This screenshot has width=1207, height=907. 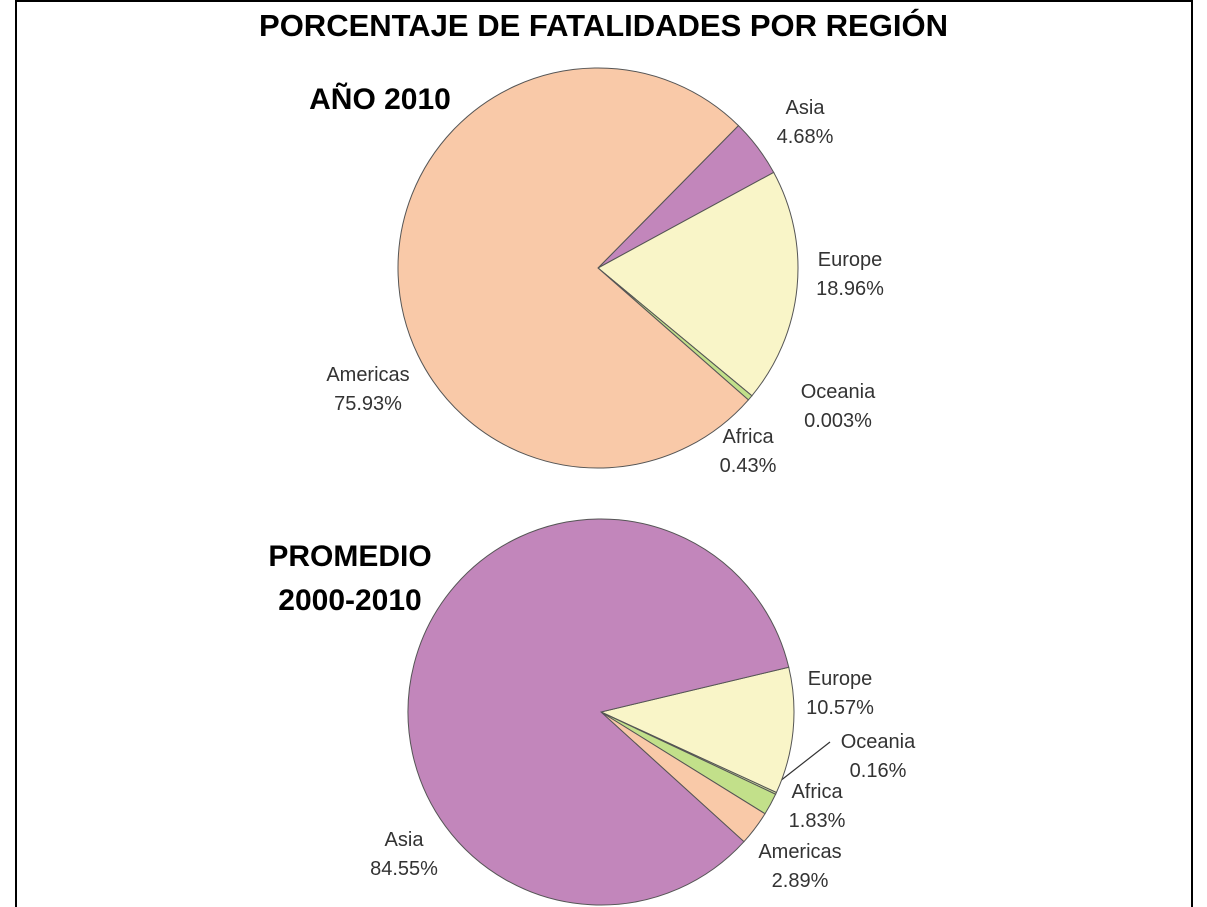 I want to click on slice-value: 10.57%, so click(x=840, y=708).